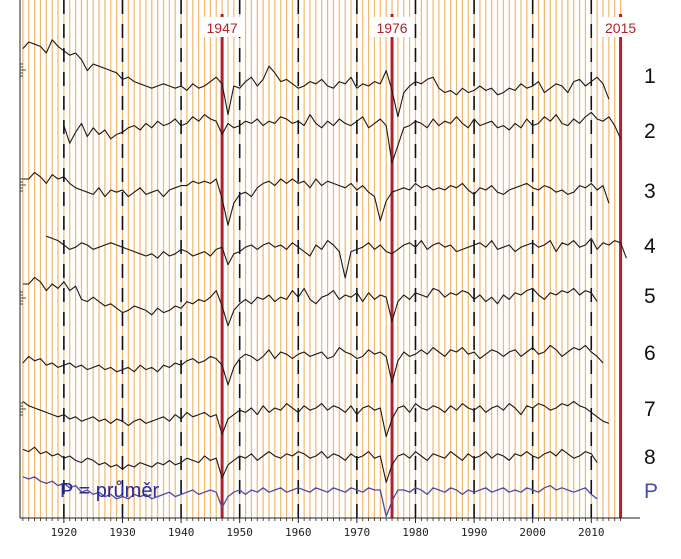  Describe the element at coordinates (421, 27) in the screenshot. I see `highlight-year-labels: 1947 1976 2015` at that location.